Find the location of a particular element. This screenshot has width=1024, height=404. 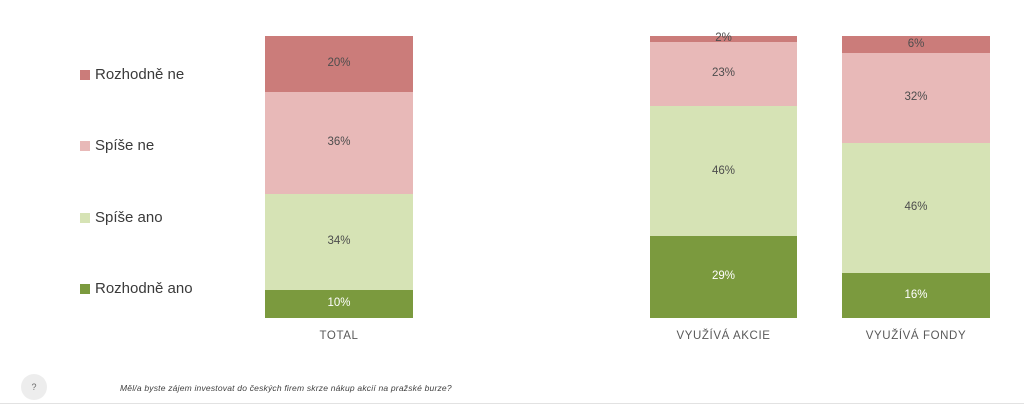

stacked-bar: 6% 32% 46% 16% is located at coordinates (916, 177).